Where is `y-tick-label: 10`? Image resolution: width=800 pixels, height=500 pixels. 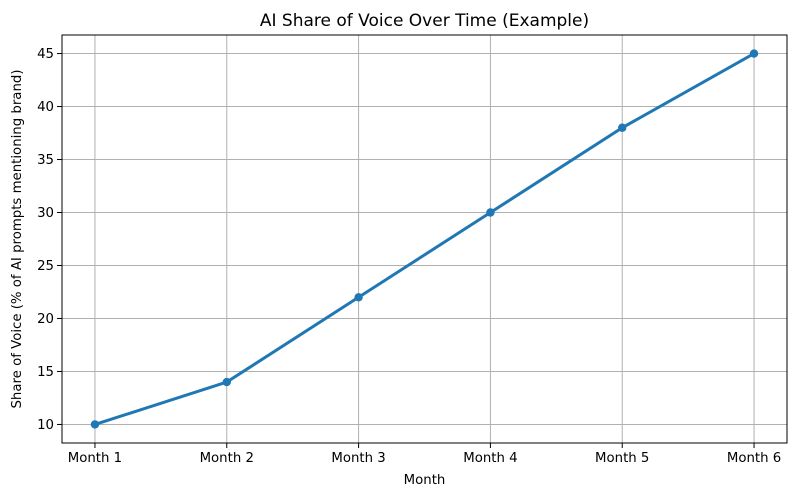
y-tick-label: 10 is located at coordinates (45, 425).